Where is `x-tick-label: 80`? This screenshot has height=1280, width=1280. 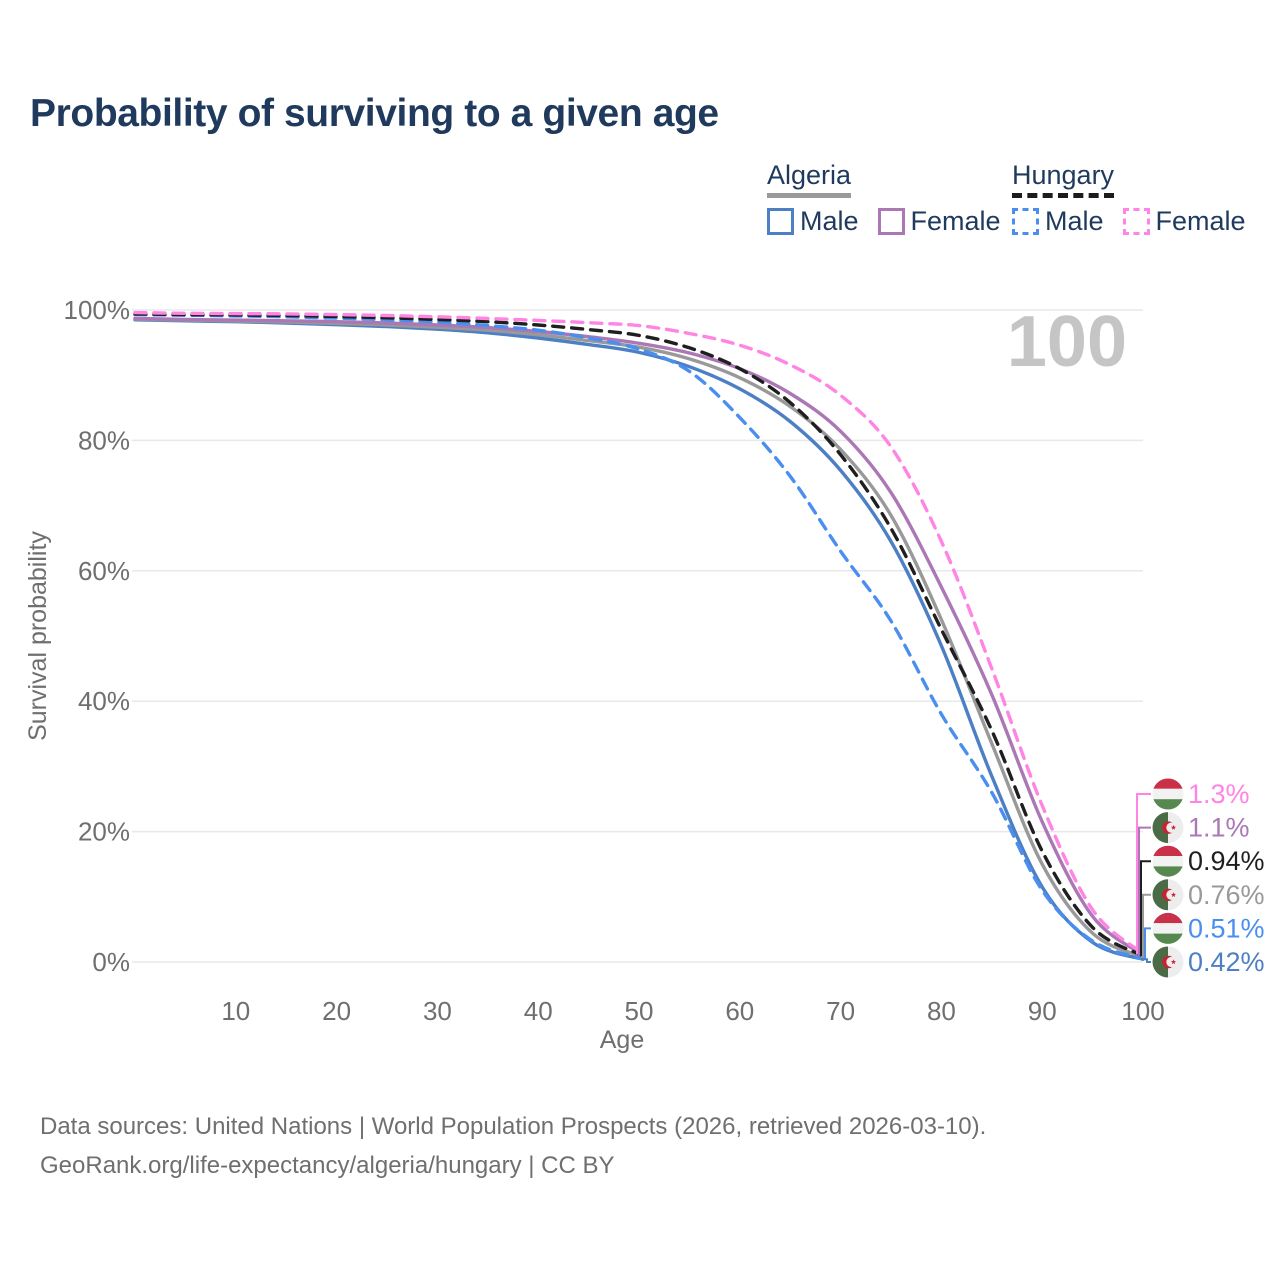
x-tick-label: 80 is located at coordinates (941, 1011).